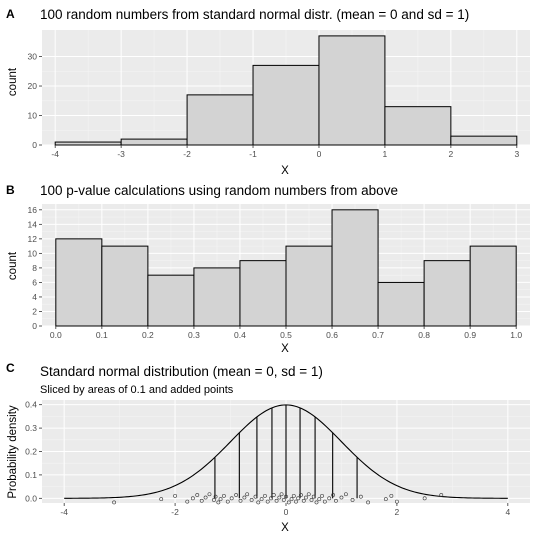  I want to click on panel-b-y-tick-label: 10, so click(33, 253).